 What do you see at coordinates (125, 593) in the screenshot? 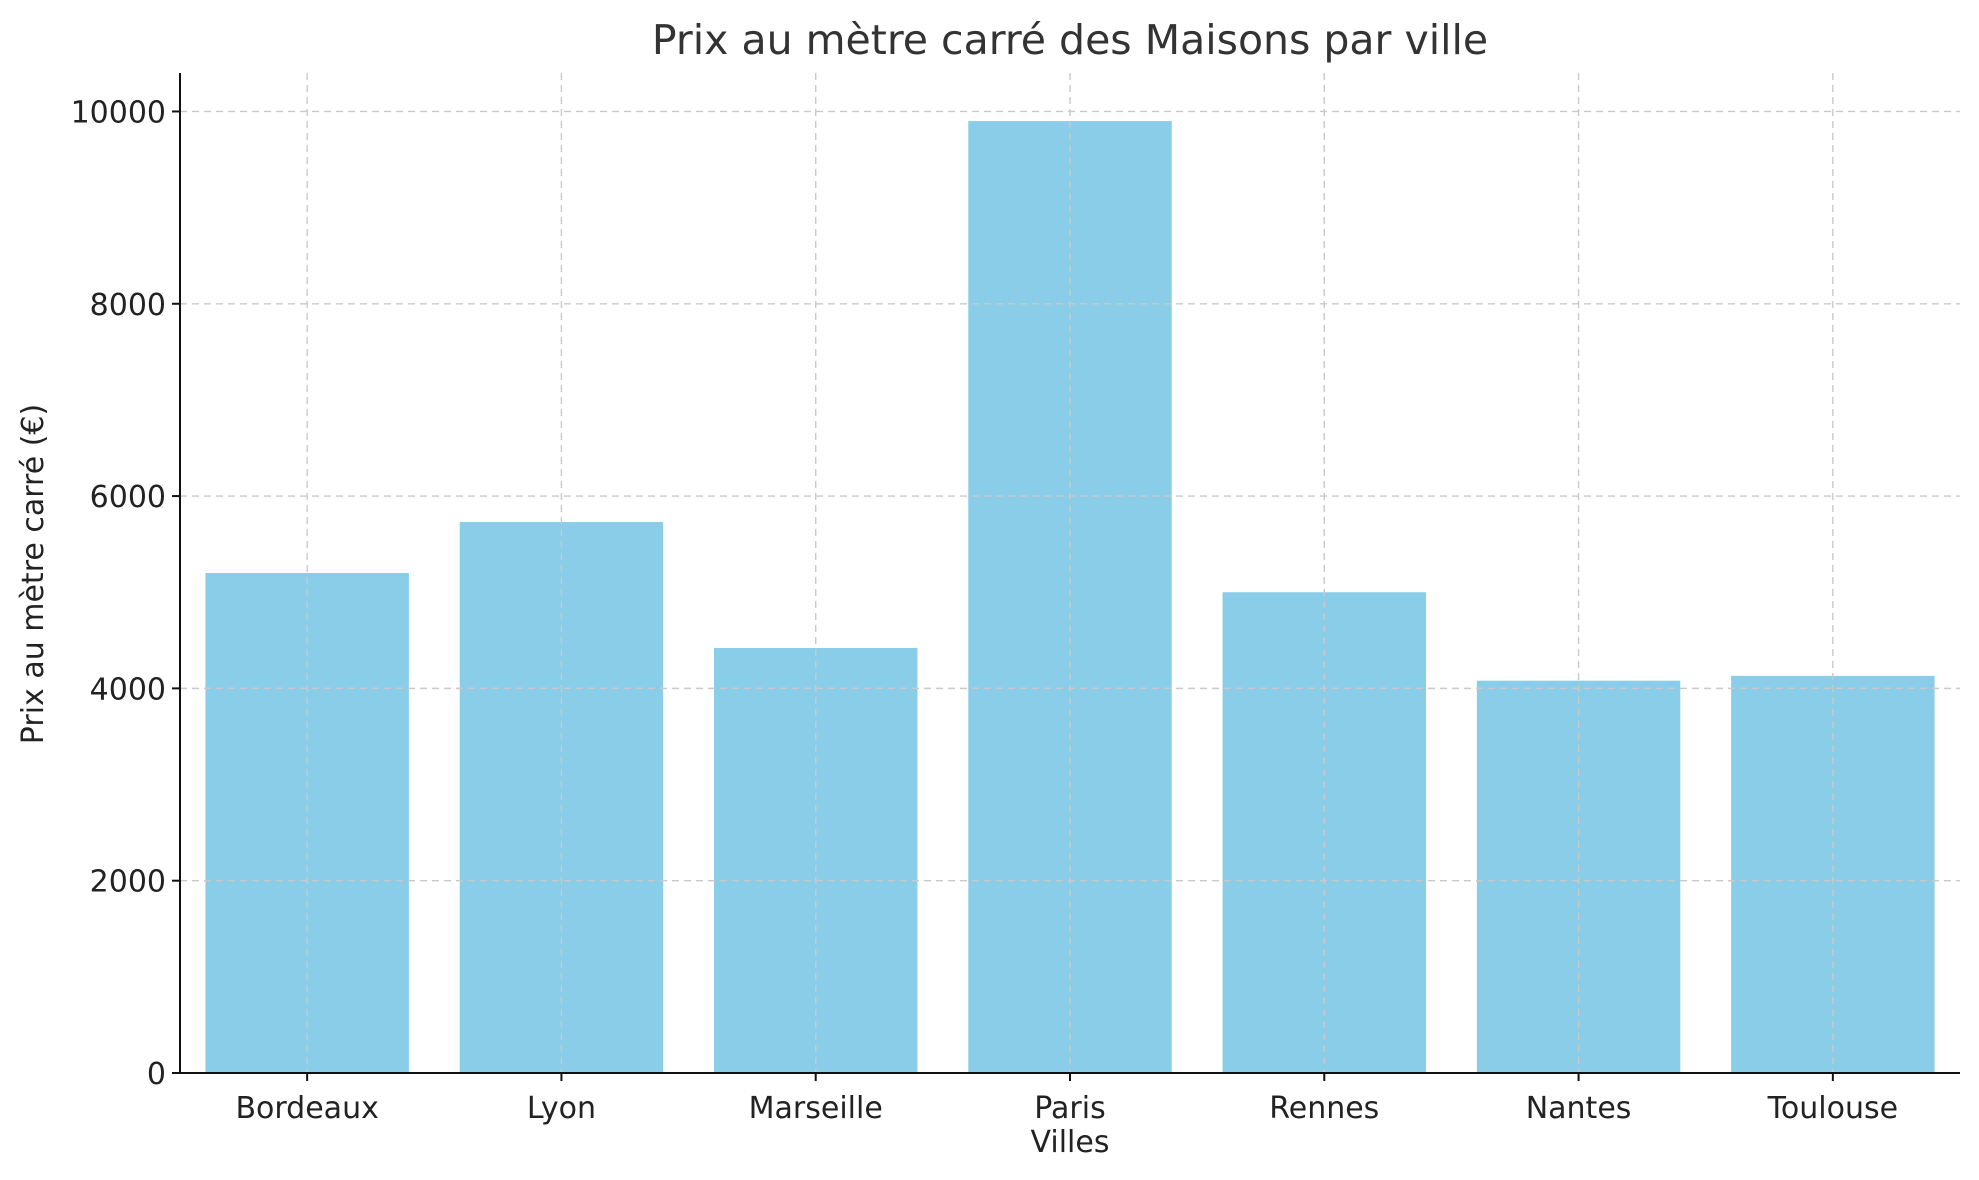
I see `y-axis-ticks: 0 2000 4000 6000 8000 10000` at bounding box center [125, 593].